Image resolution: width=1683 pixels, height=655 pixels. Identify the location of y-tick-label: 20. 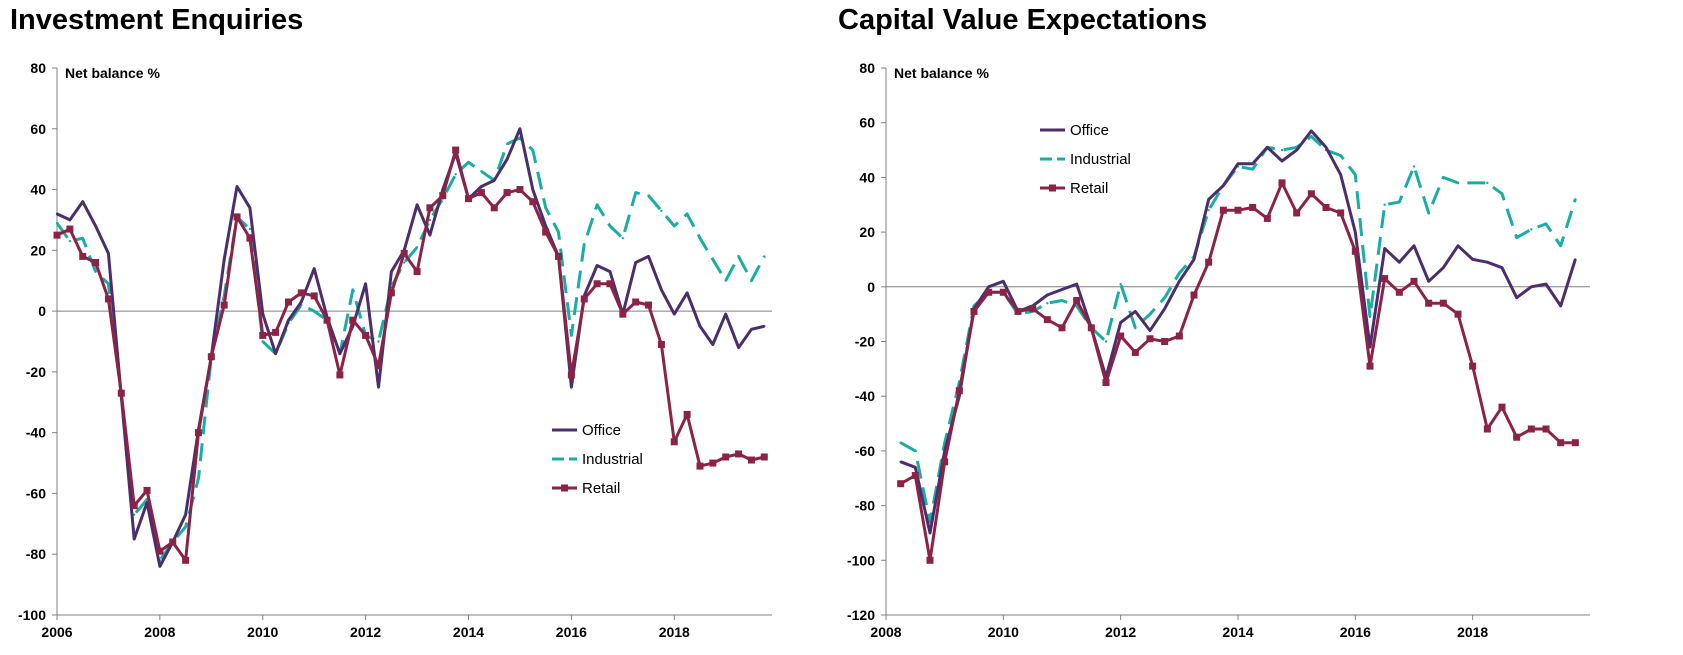
(38, 250).